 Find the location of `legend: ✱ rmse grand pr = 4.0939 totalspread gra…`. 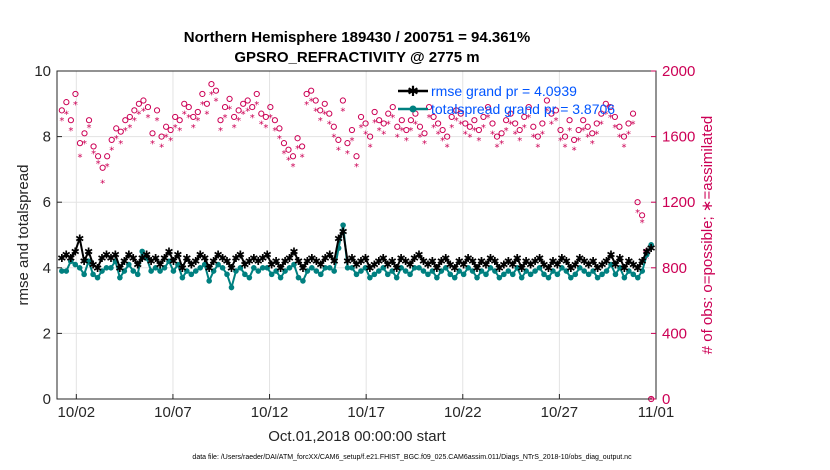

legend: ✱ rmse grand pr = 4.0939 totalspread gra… is located at coordinates (506, 100).